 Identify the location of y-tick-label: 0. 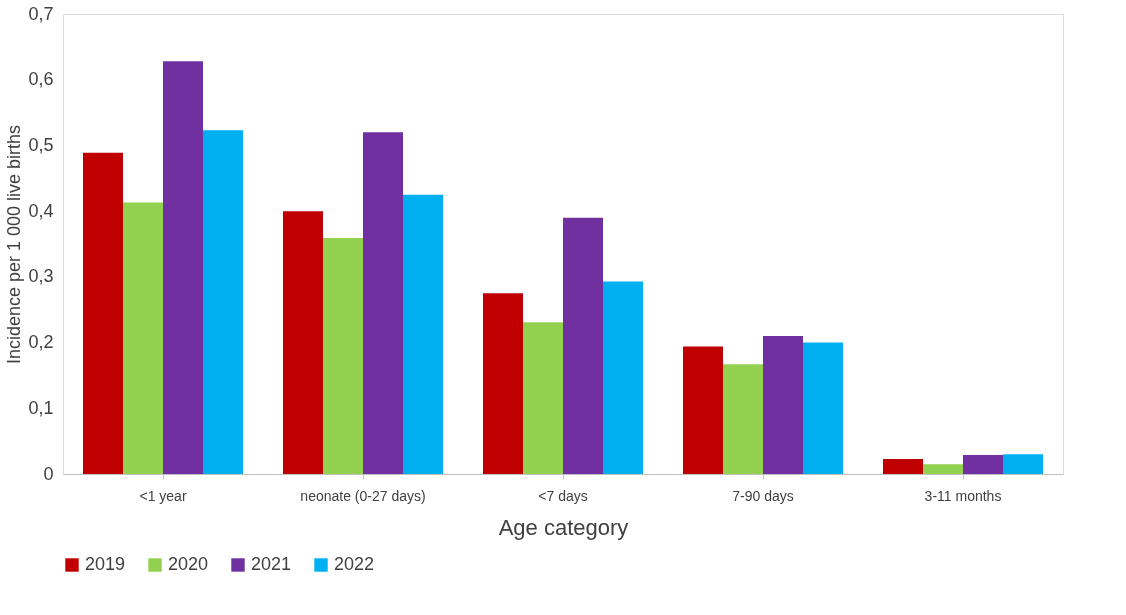
(48, 473).